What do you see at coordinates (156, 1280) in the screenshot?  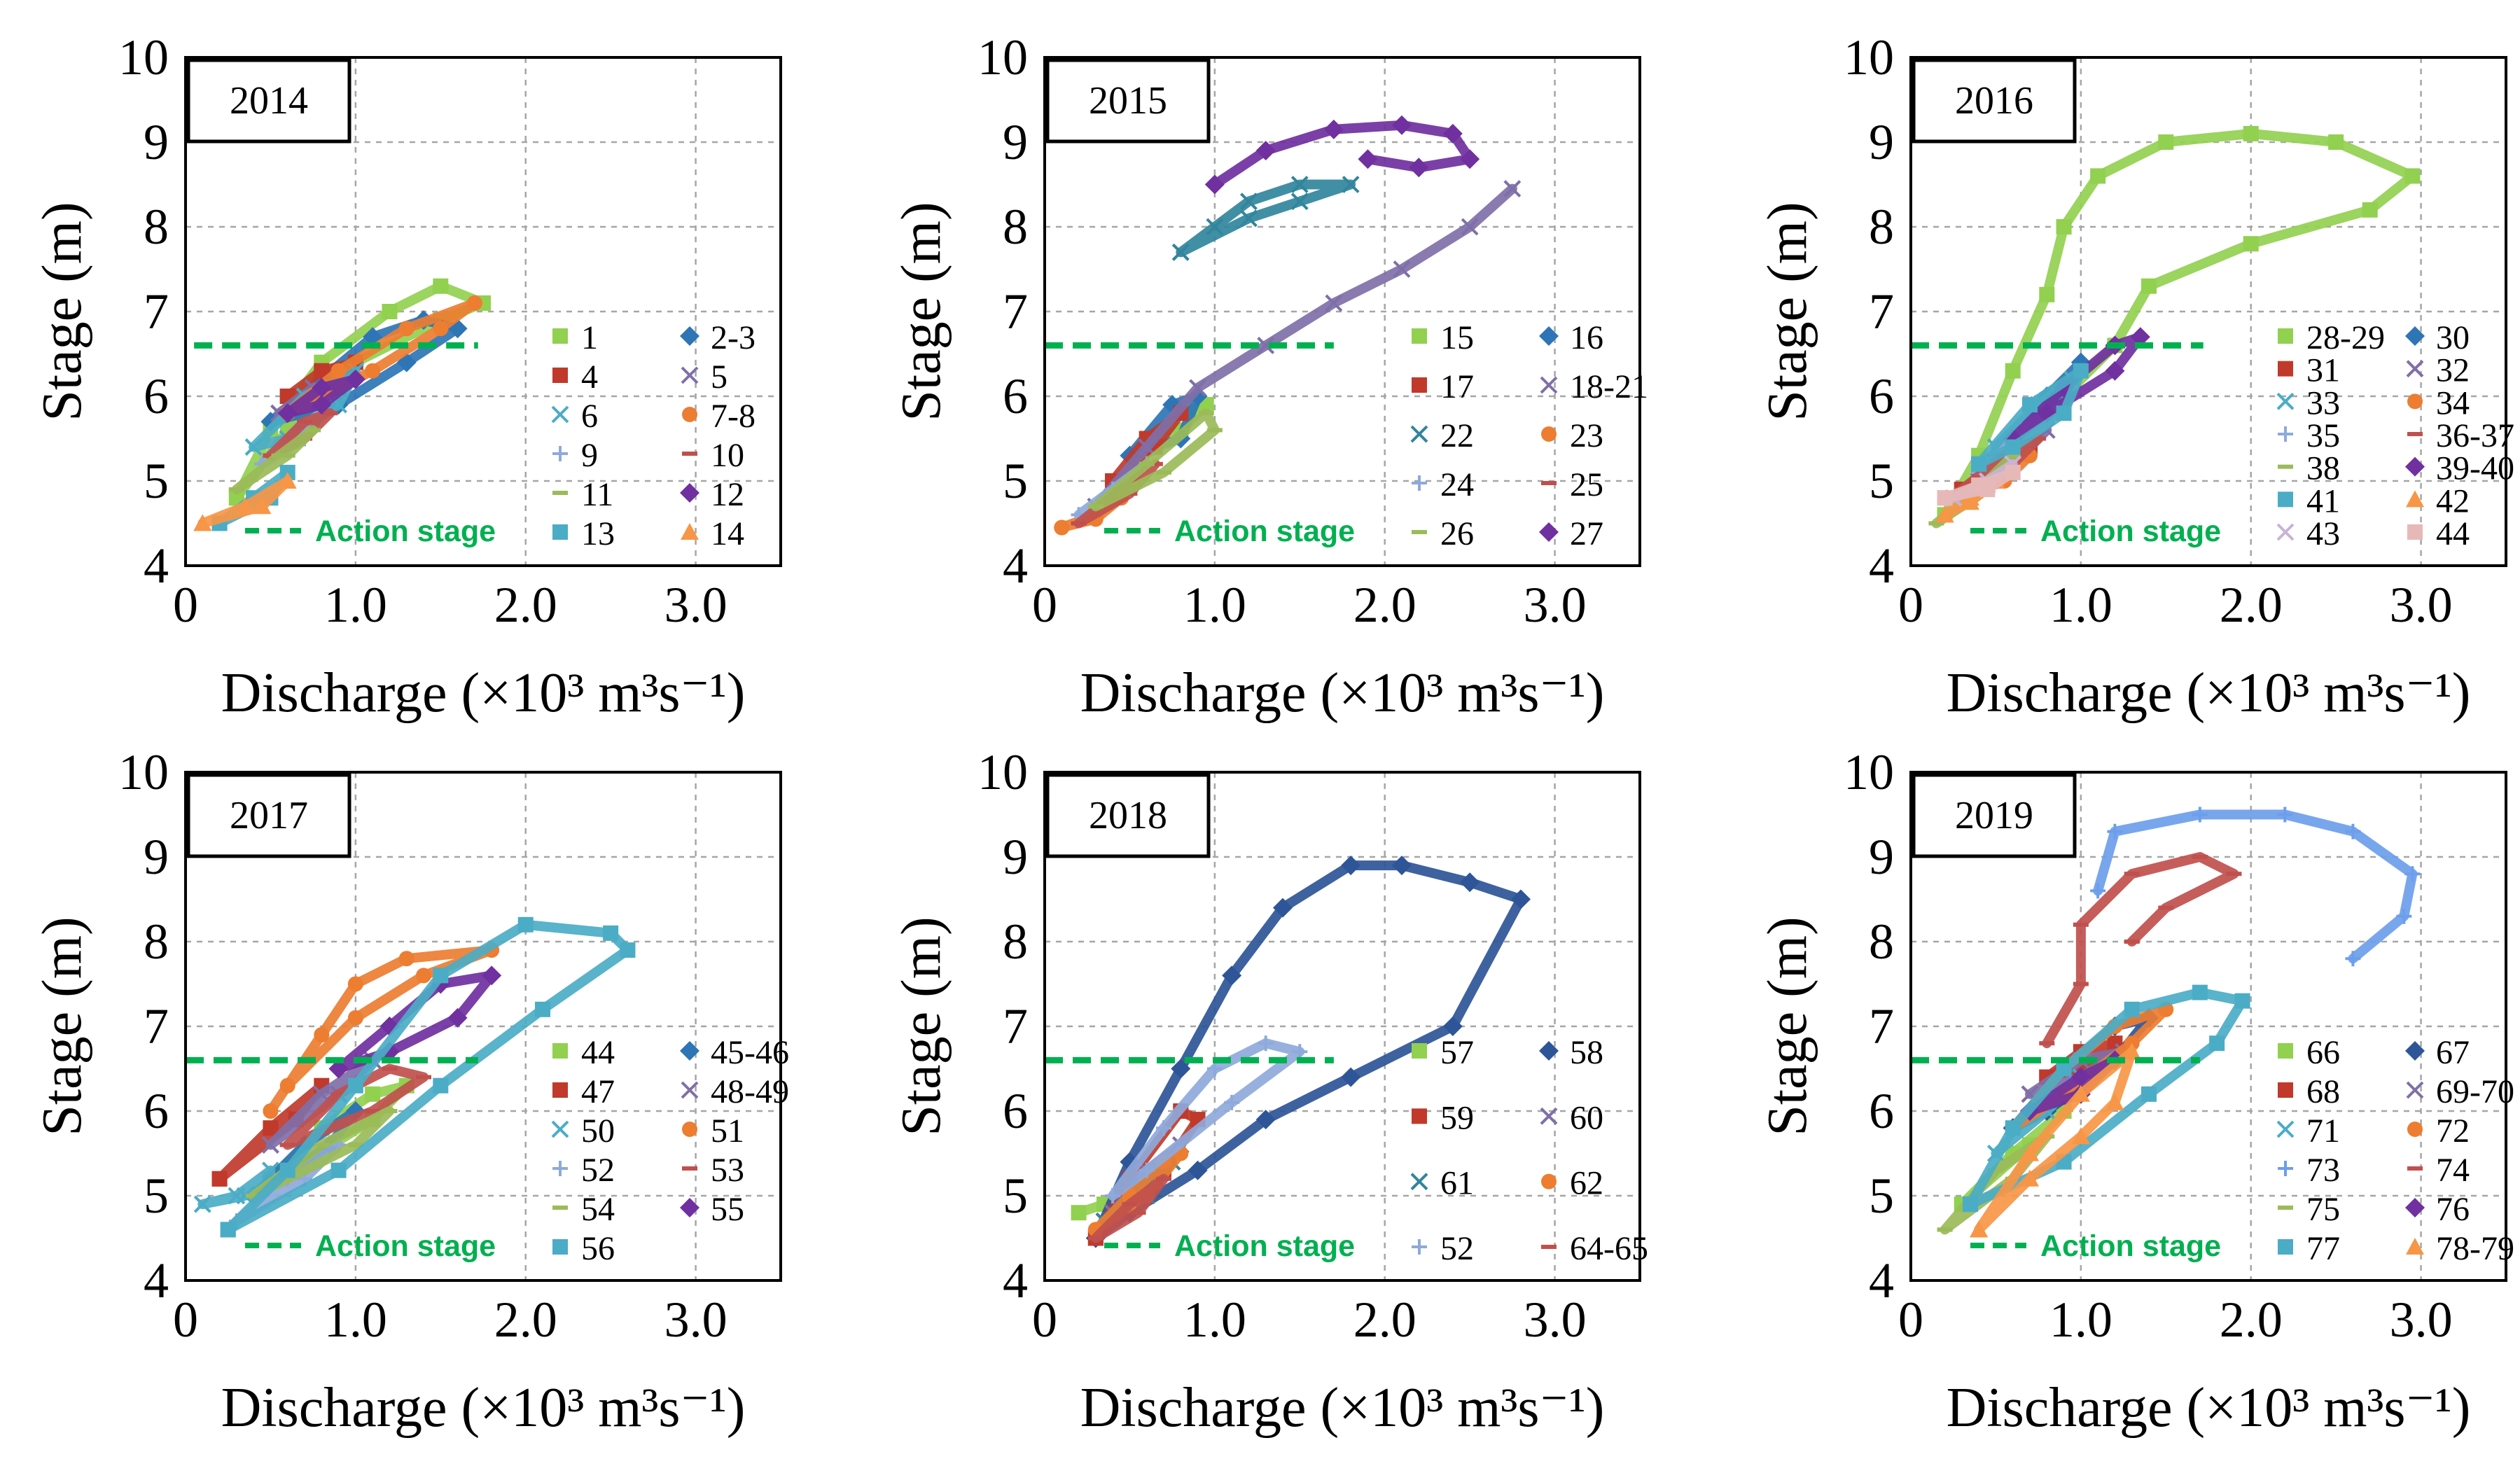 I see `y-tick-label: 4` at bounding box center [156, 1280].